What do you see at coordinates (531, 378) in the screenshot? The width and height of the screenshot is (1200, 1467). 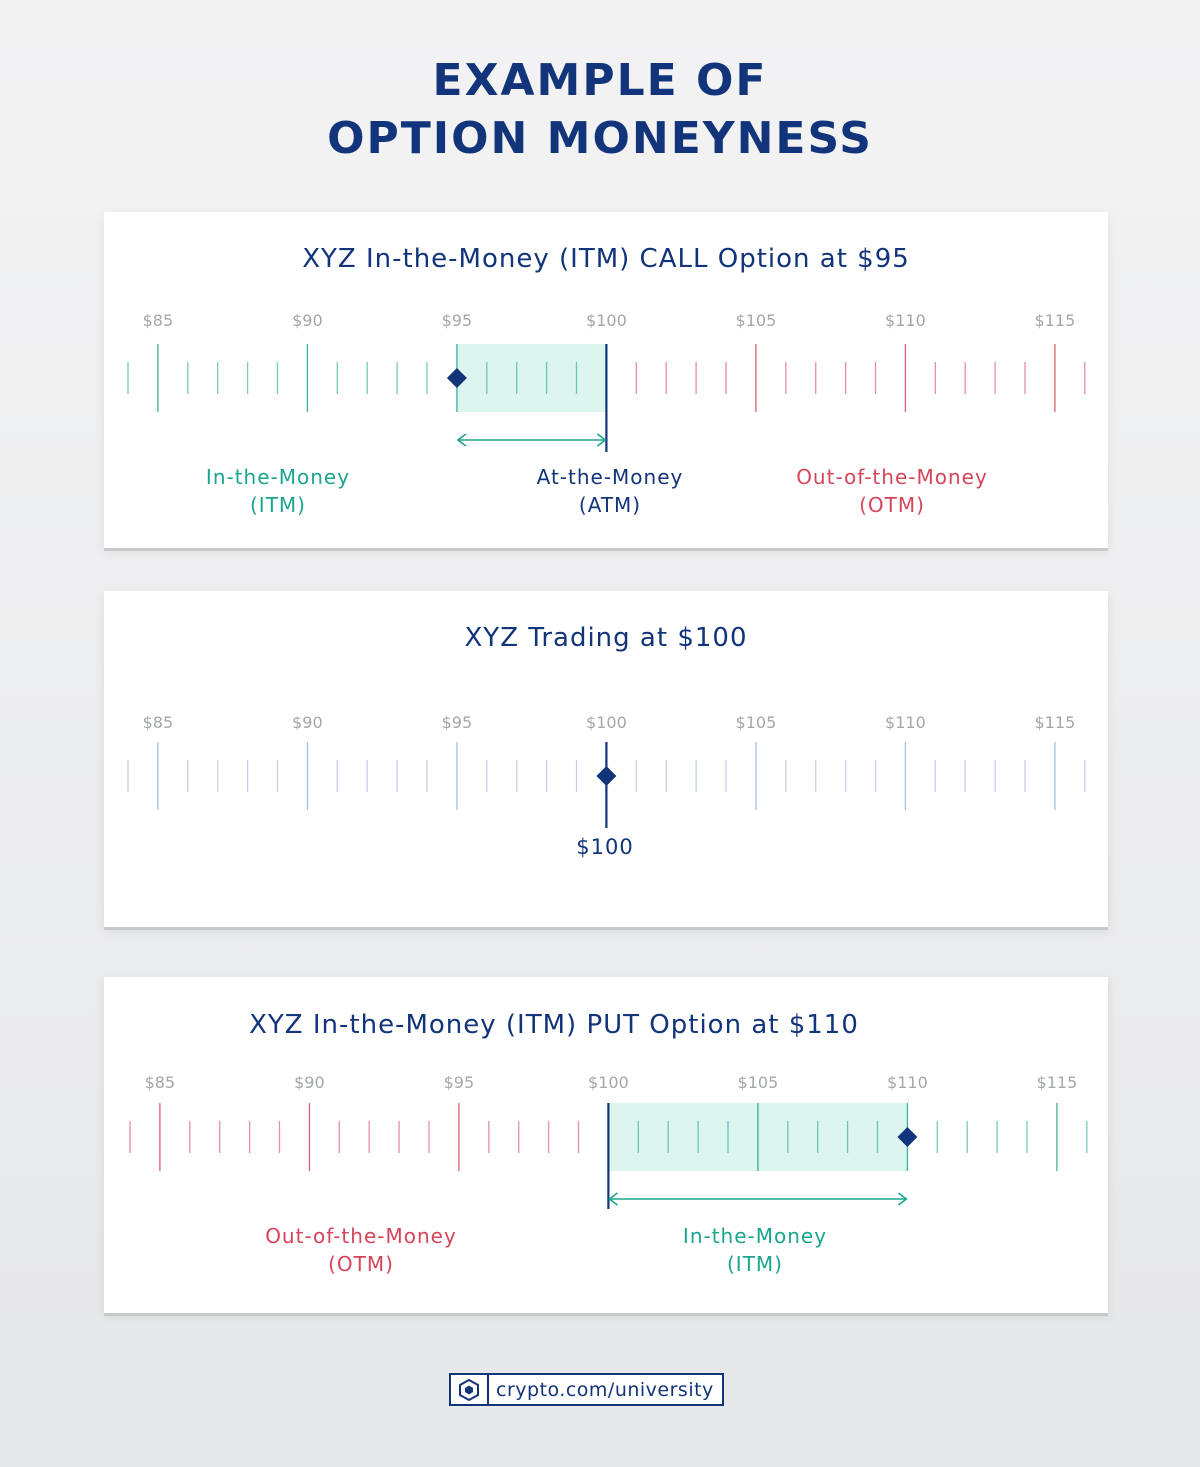 I see `moneyness-highlight-zone` at bounding box center [531, 378].